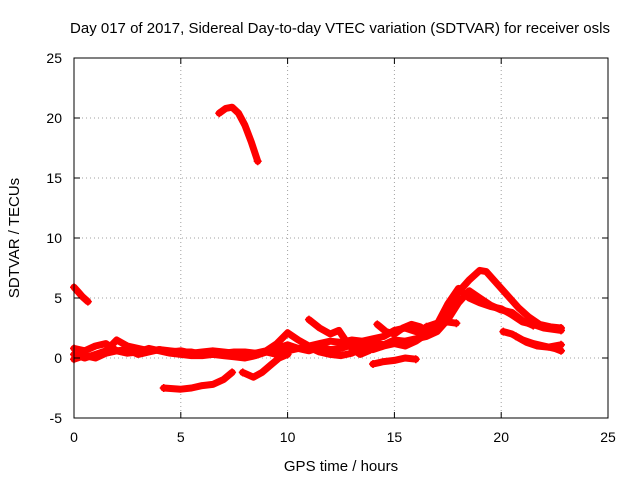  What do you see at coordinates (341, 466) in the screenshot?
I see `x-axis-label: GPS time / hours` at bounding box center [341, 466].